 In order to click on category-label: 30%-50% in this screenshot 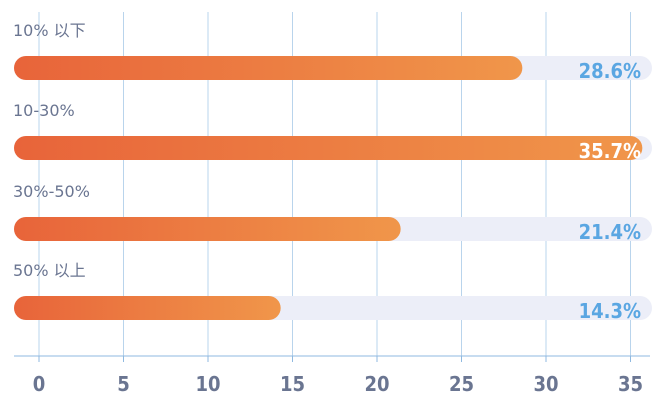, I will do `click(51, 191)`.